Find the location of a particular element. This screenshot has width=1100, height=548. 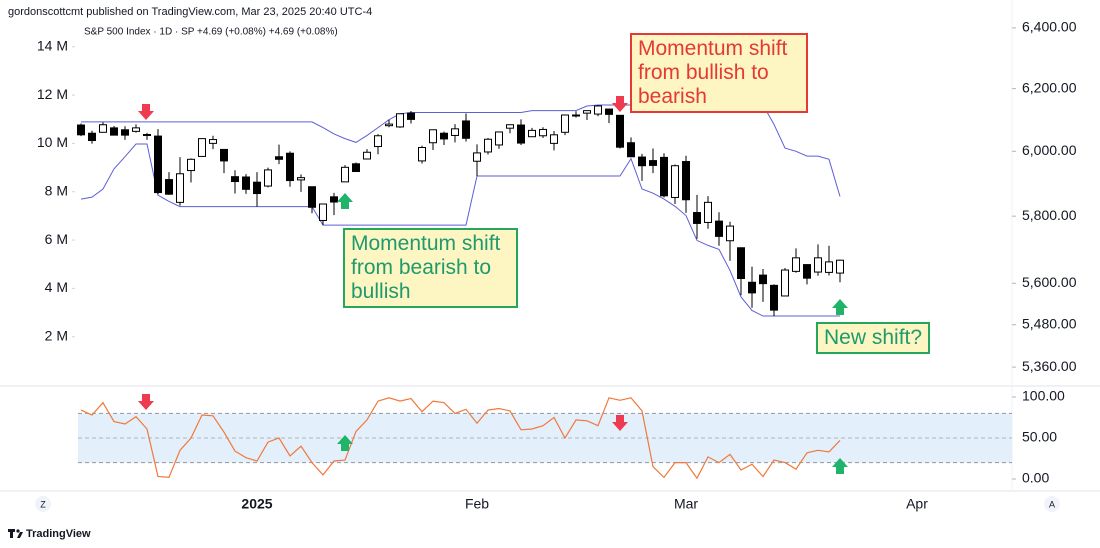

x-tick-label: Apr is located at coordinates (917, 504).